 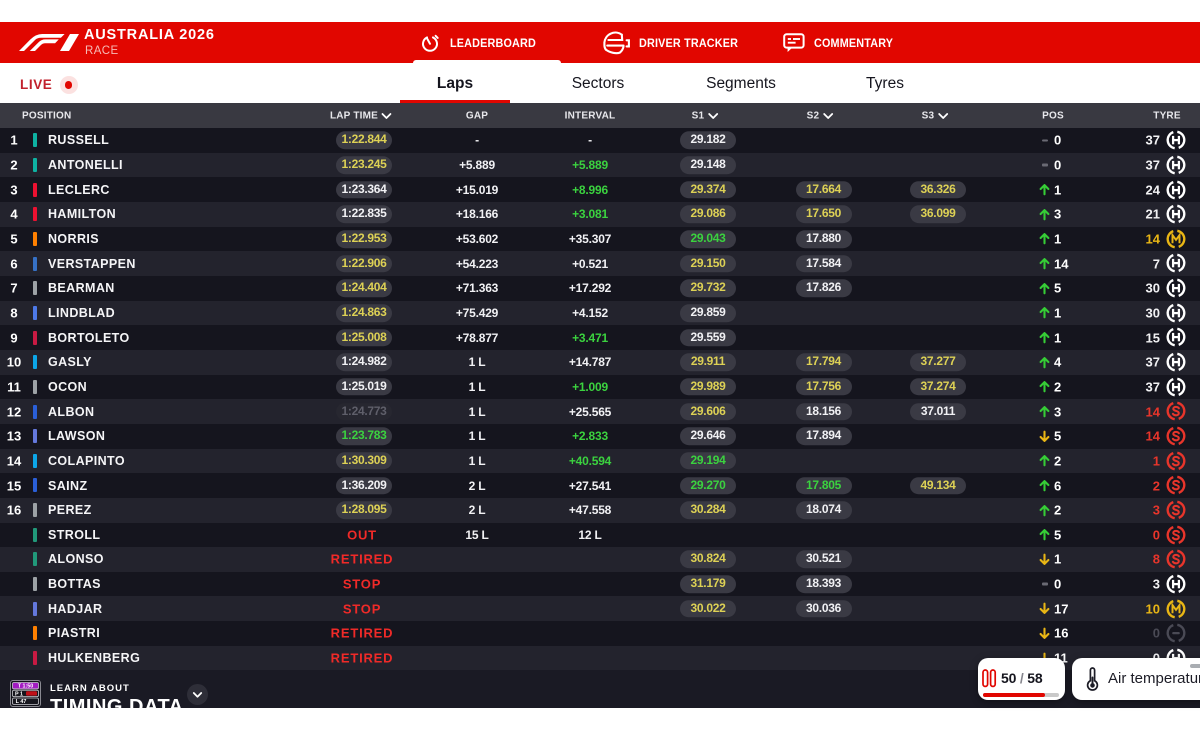 I want to click on svg-text: T 1:50, so click(x=26, y=686).